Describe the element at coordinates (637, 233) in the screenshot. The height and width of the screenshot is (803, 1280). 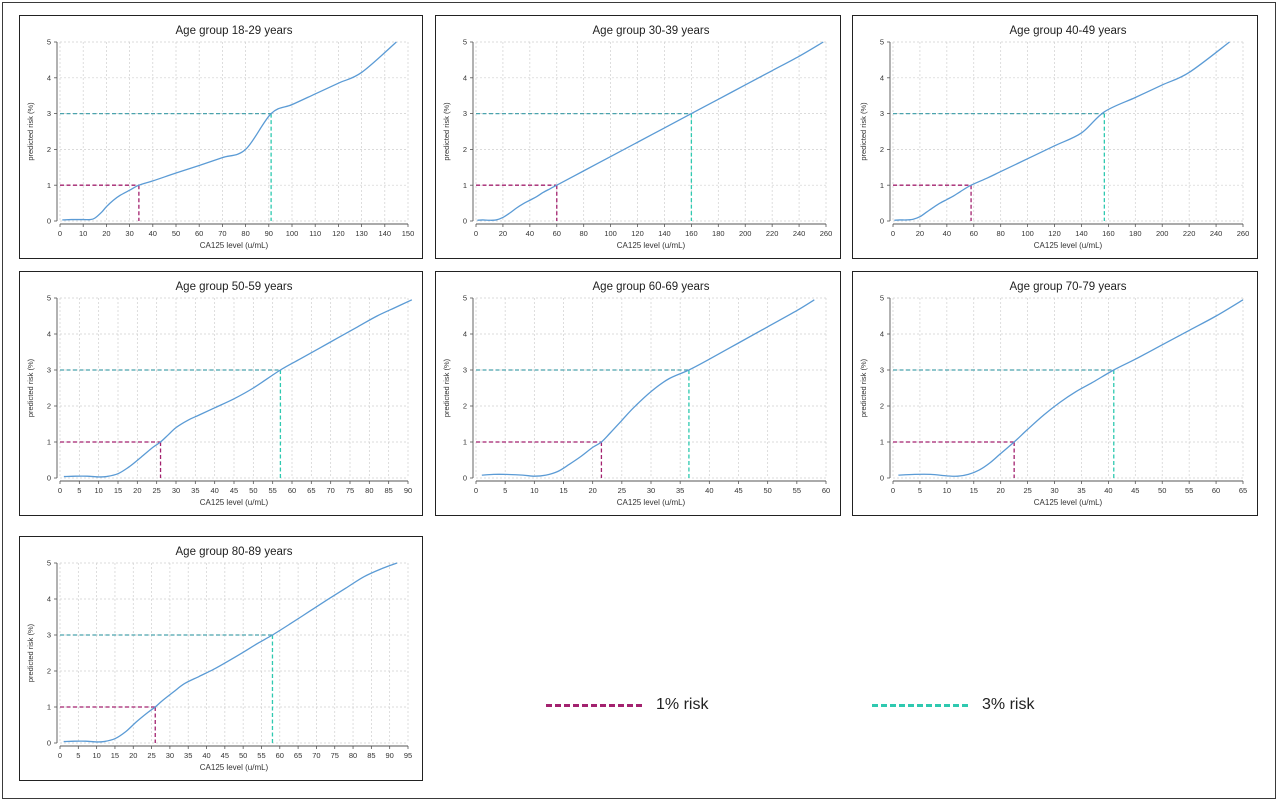
I see `x-tick-label: 120` at that location.